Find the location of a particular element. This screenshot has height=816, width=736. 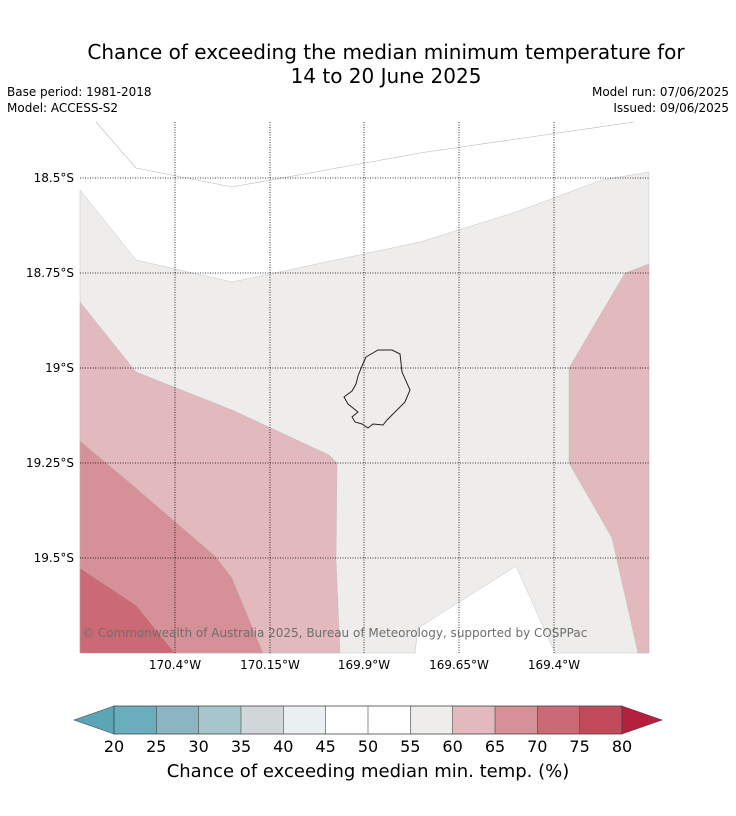

contour-line-north is located at coordinates (365, 154).